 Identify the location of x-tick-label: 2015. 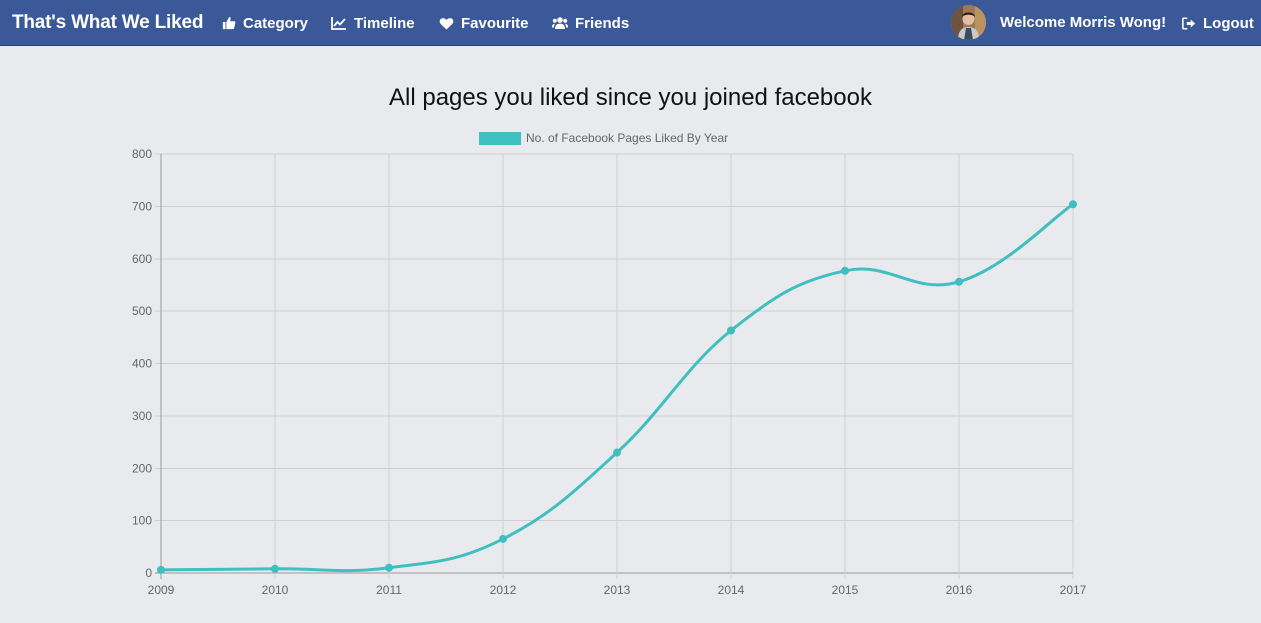
(845, 590).